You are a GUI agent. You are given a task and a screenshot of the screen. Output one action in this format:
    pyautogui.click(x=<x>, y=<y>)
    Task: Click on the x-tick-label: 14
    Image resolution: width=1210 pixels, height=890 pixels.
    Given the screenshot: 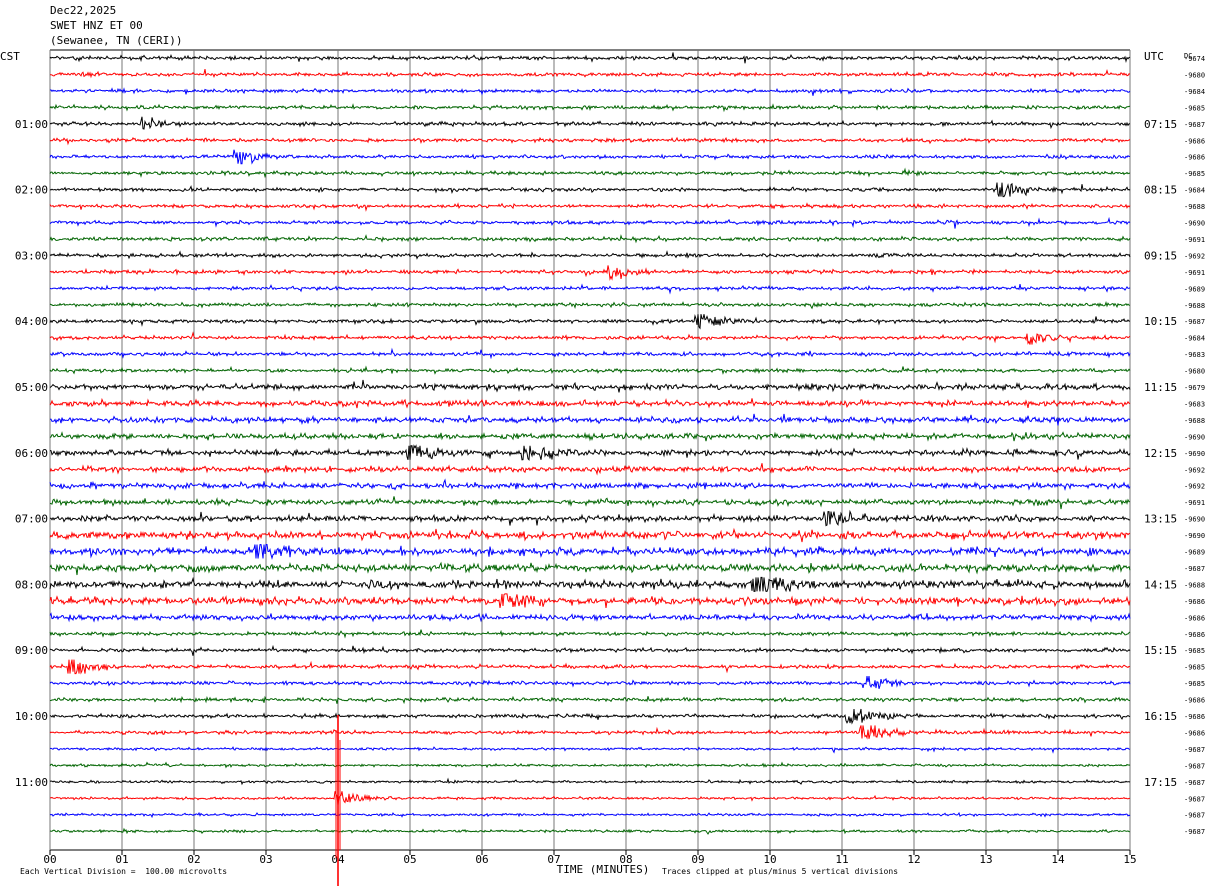 What is the action you would take?
    pyautogui.click(x=1058, y=859)
    